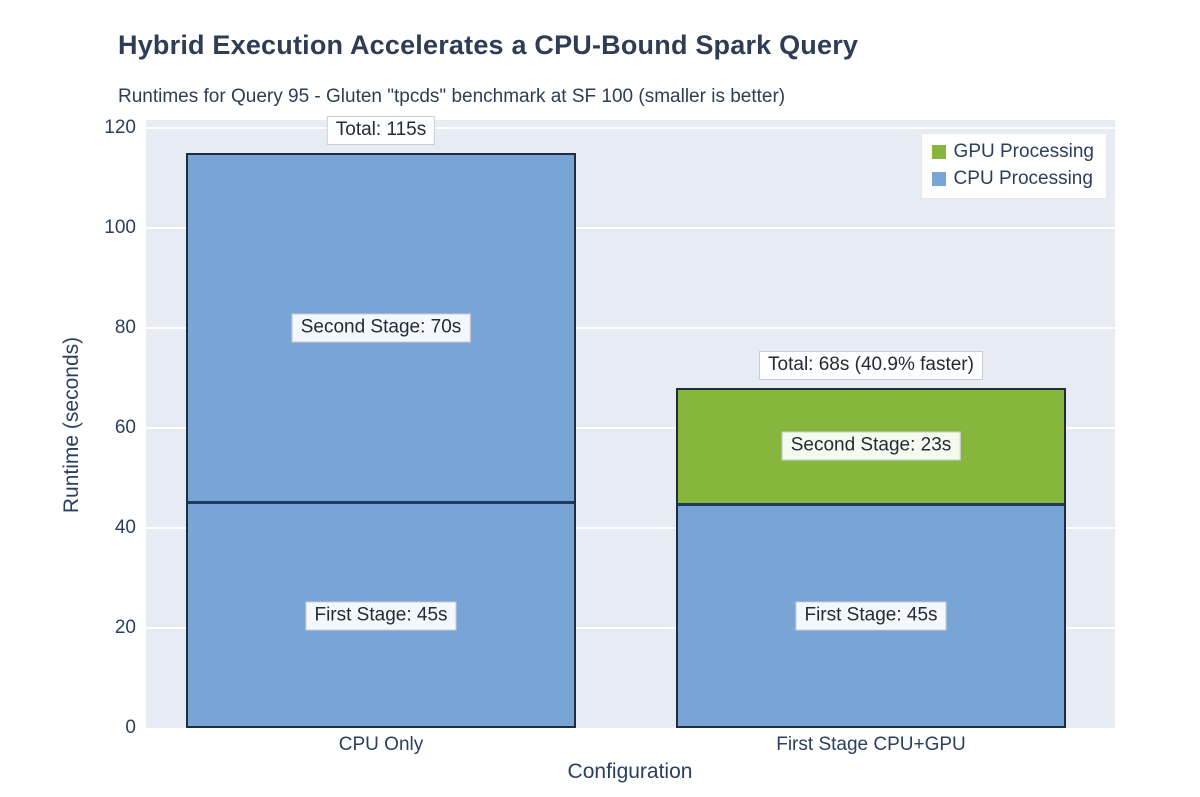 This screenshot has width=1200, height=797. I want to click on y-tick-label: 120, so click(120, 127).